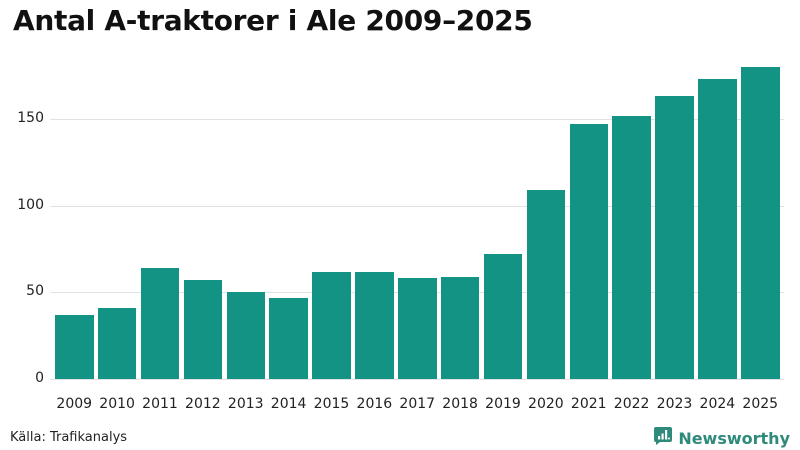 This screenshot has height=450, width=800. Describe the element at coordinates (203, 404) in the screenshot. I see `x-axis-tick-label: 2012` at that location.